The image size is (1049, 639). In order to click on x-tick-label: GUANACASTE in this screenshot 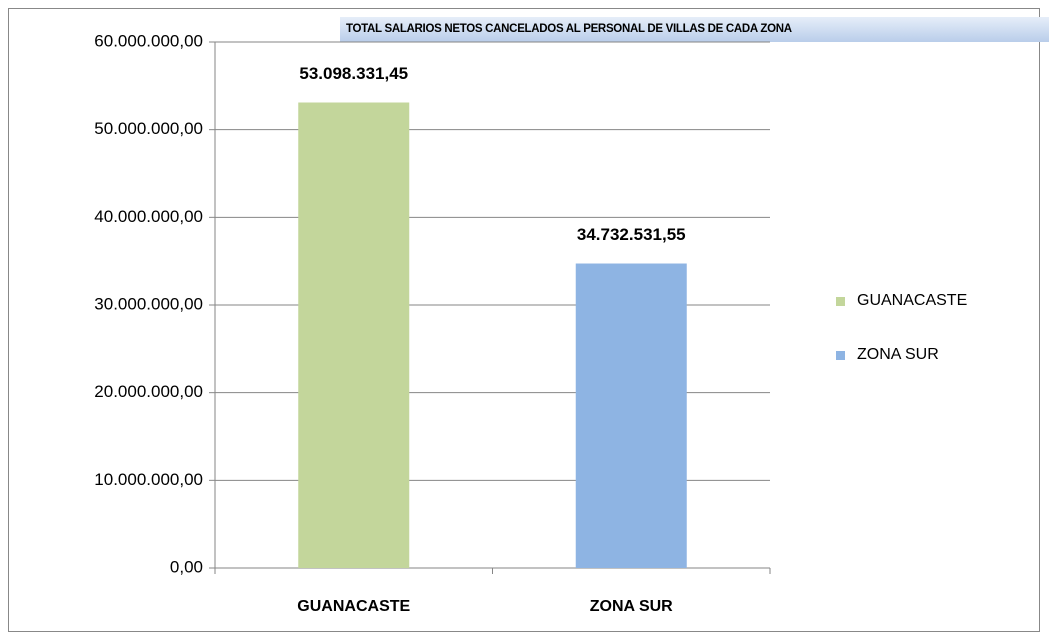, I will do `click(353, 606)`.